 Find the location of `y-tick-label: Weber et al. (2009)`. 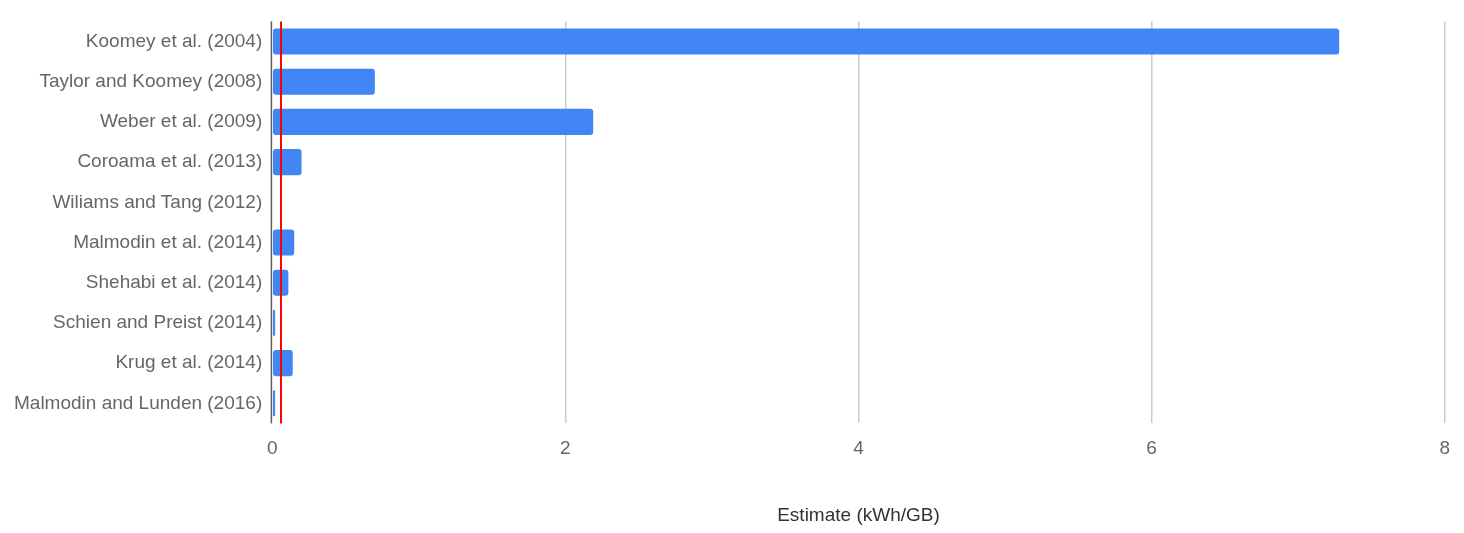

y-tick-label: Weber et al. (2009) is located at coordinates (181, 121).